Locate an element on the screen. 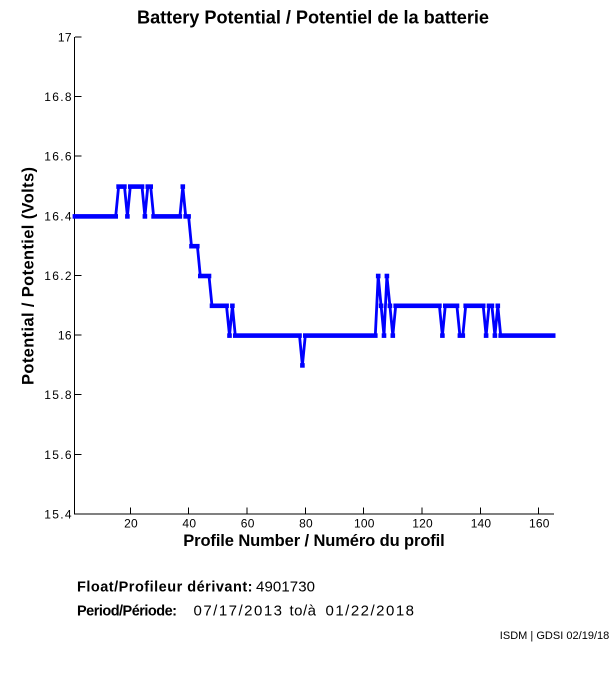  svg-text:Profile Number / Numéro du pro: Profile Number / Numéro du profil is located at coordinates (314, 541).